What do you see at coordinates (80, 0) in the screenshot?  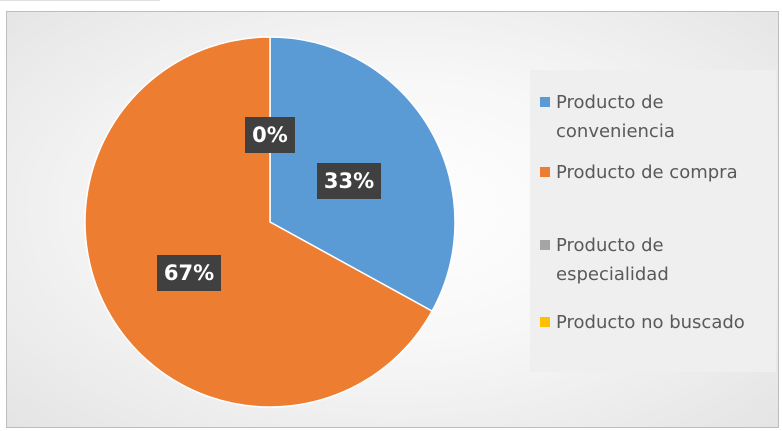 I see `top-border-line` at bounding box center [80, 0].